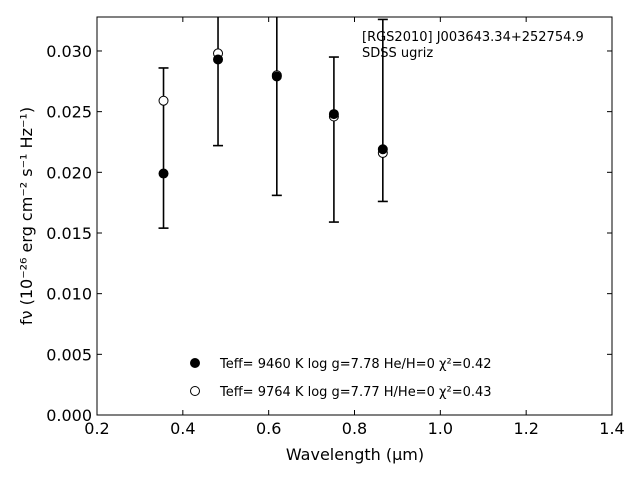  What do you see at coordinates (440, 428) in the screenshot?
I see `x-tick-label: 1.0` at bounding box center [440, 428].